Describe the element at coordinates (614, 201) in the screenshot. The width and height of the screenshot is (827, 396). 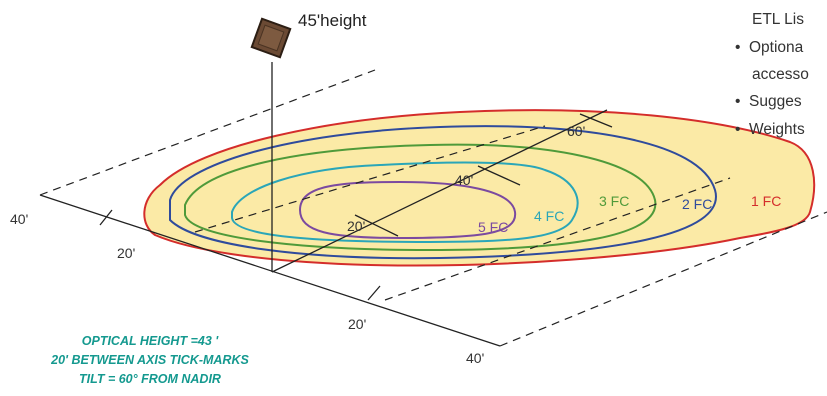
I see `label-3fc: 3 FC` at that location.